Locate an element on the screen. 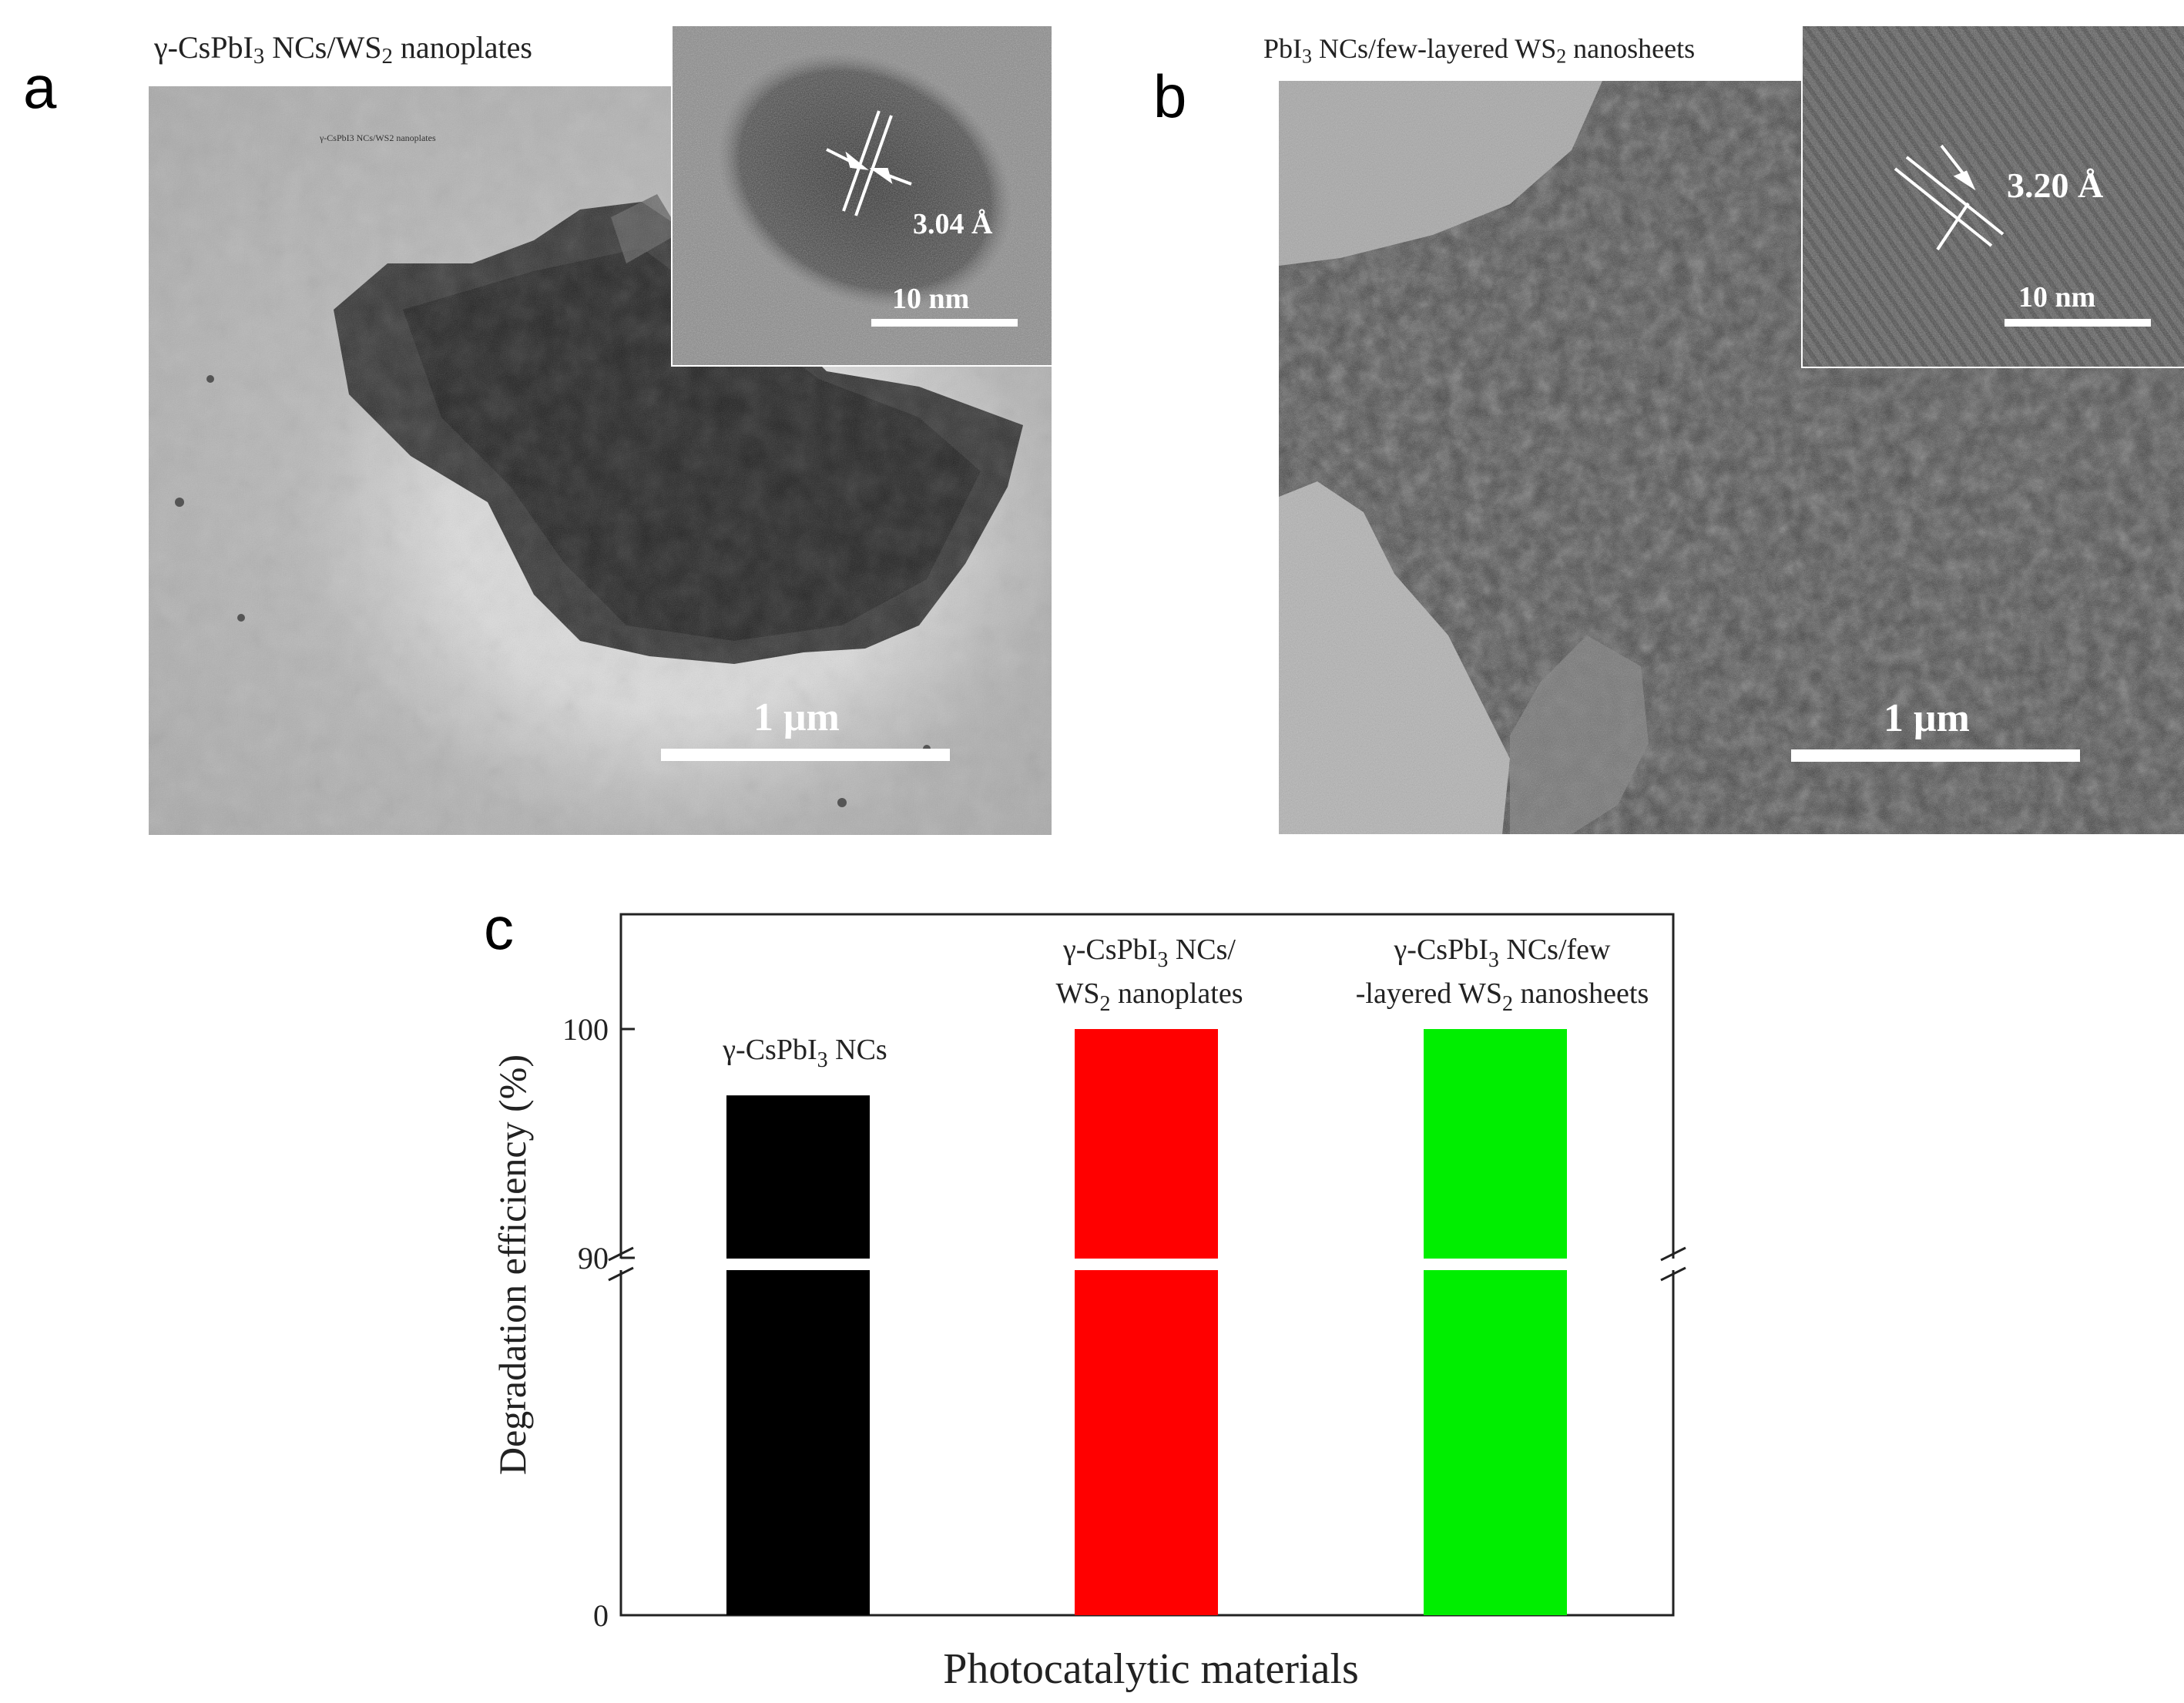 The height and width of the screenshot is (1703, 2184). panel-b-scale-bar is located at coordinates (1935, 755).